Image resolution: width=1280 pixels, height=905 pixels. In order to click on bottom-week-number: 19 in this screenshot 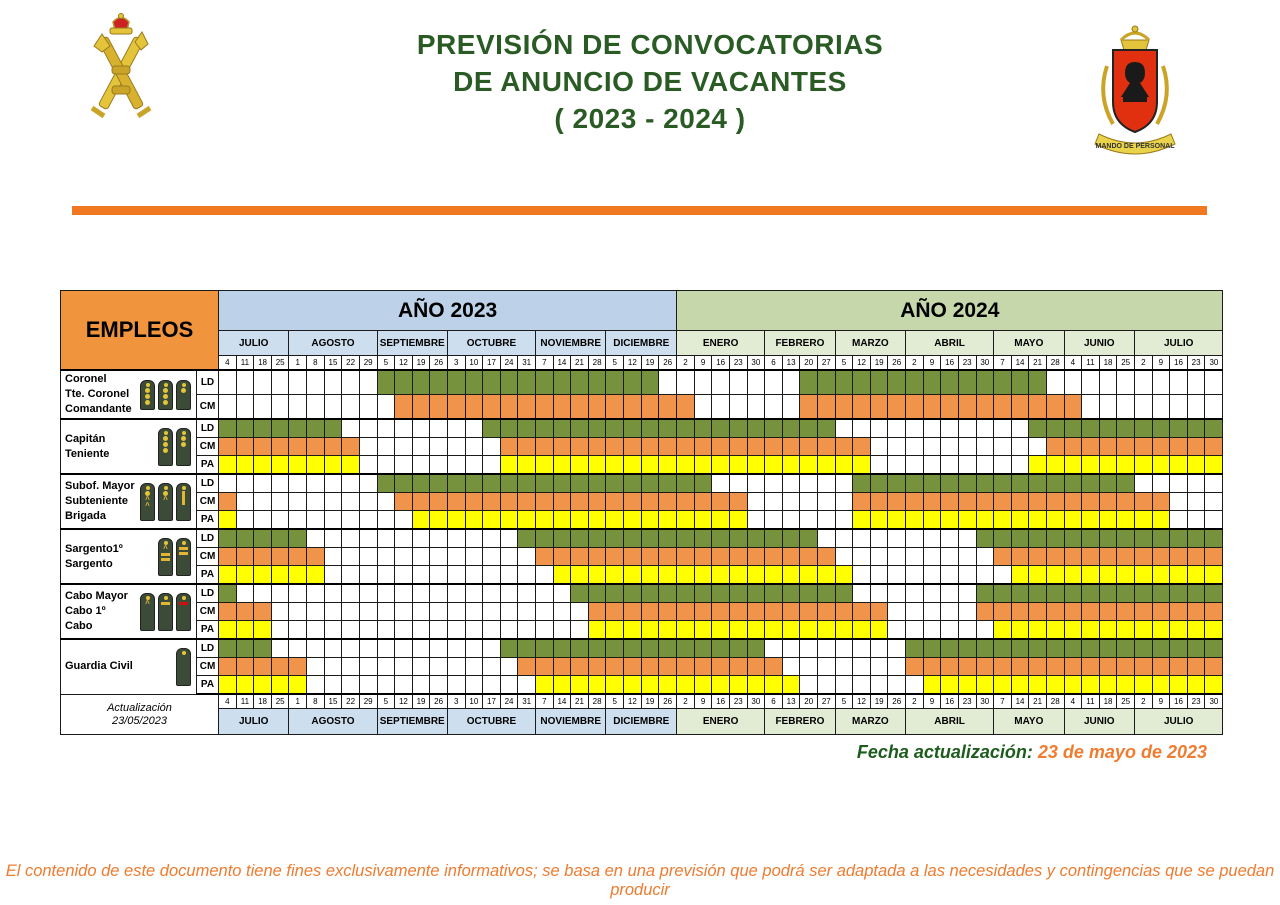, I will do `click(879, 701)`.